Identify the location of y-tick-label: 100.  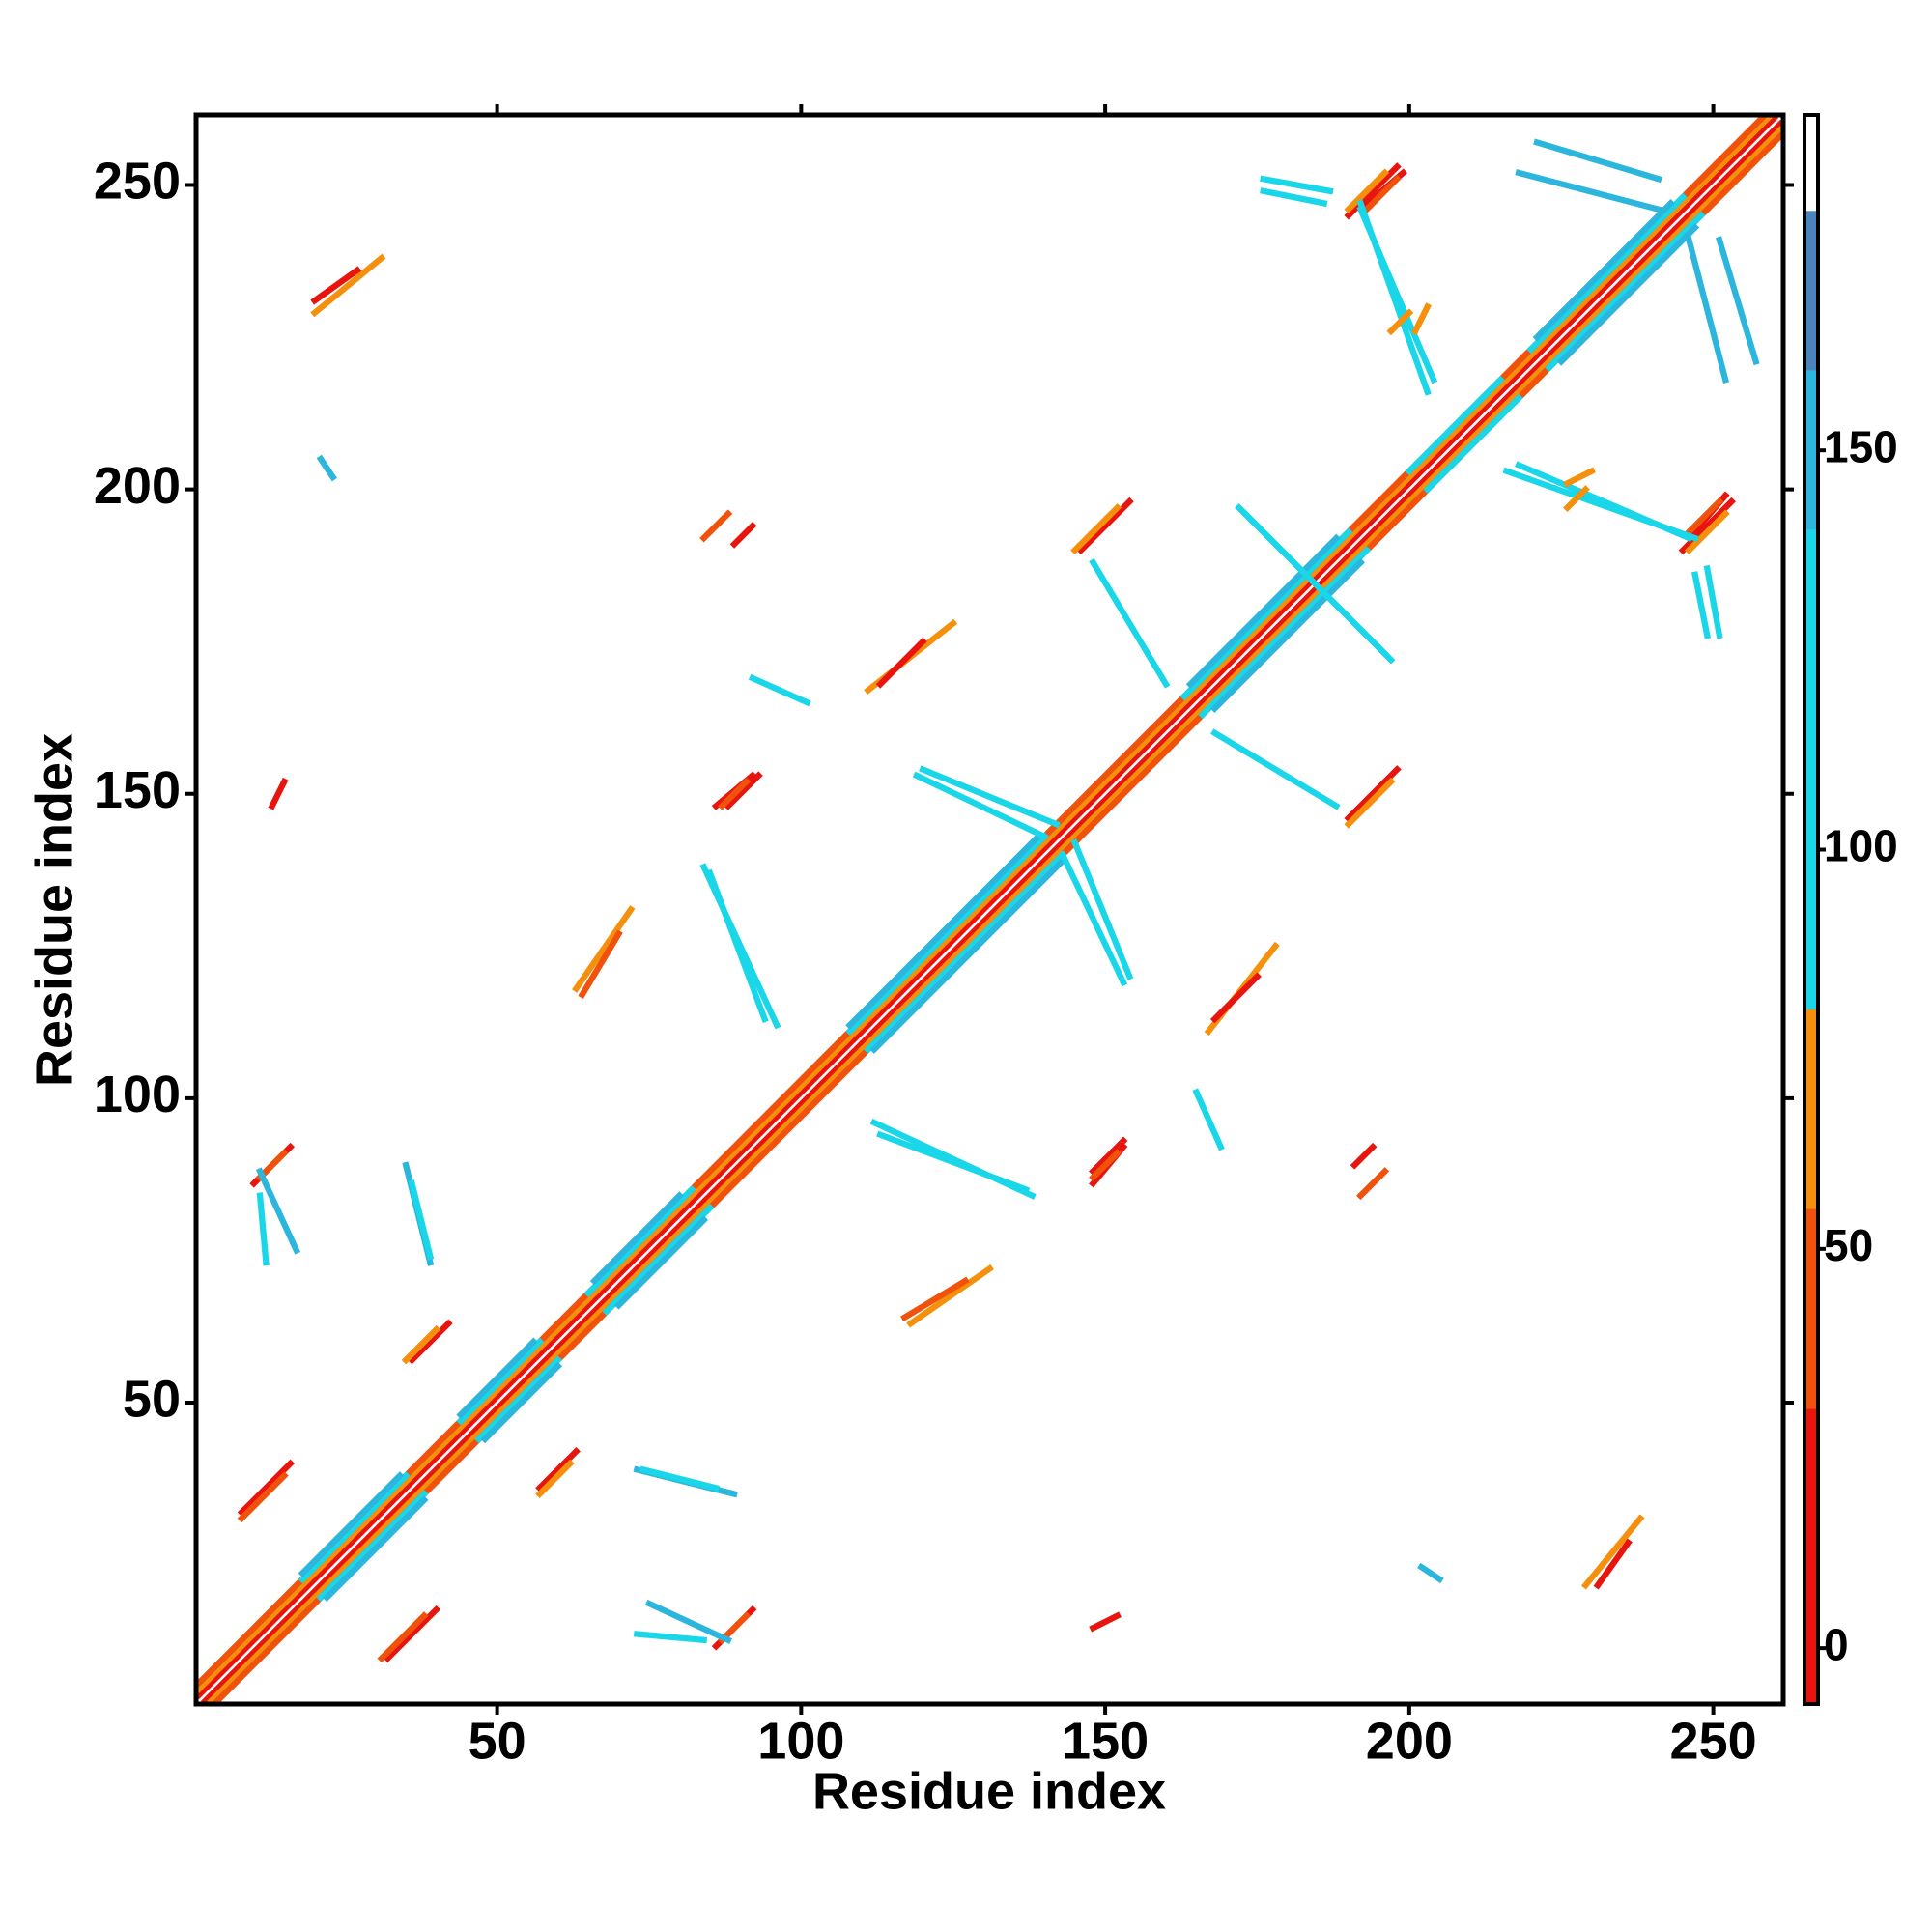
(137, 1094).